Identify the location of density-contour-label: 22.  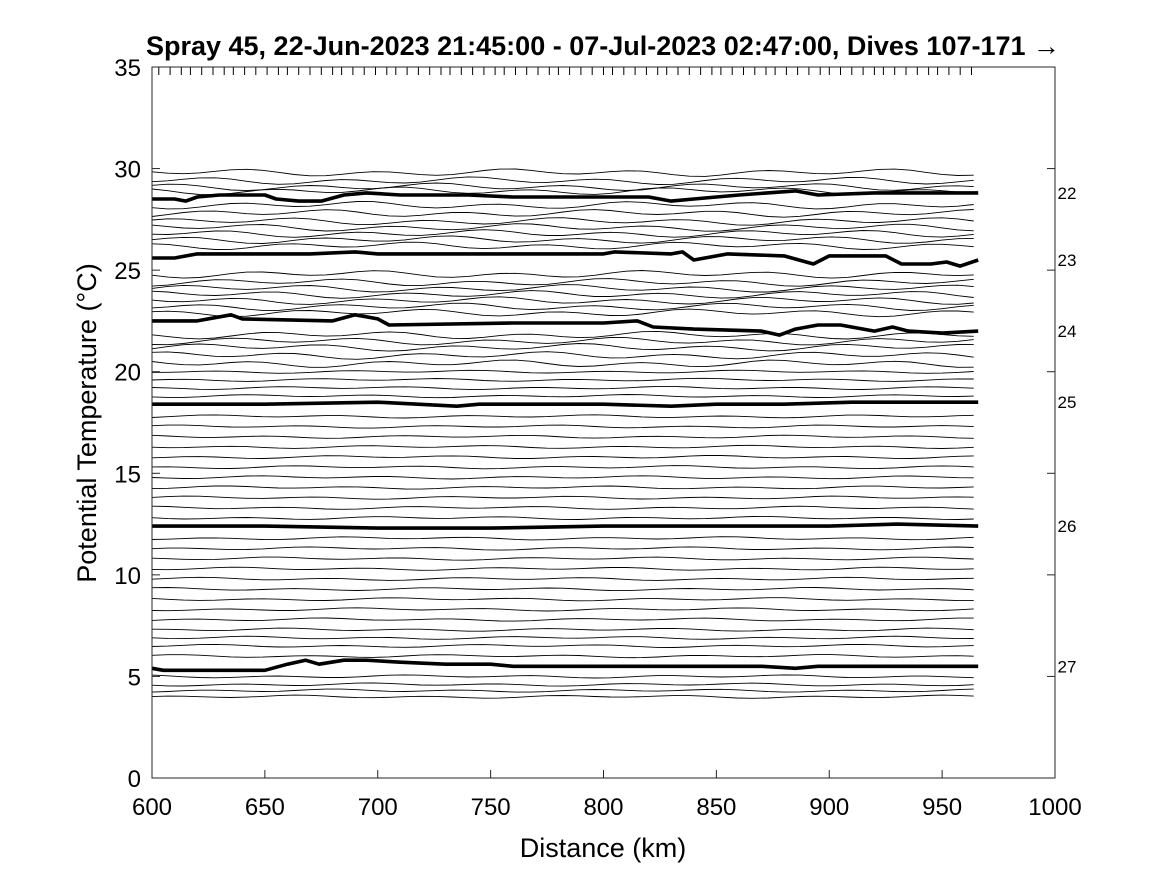
(1067, 193).